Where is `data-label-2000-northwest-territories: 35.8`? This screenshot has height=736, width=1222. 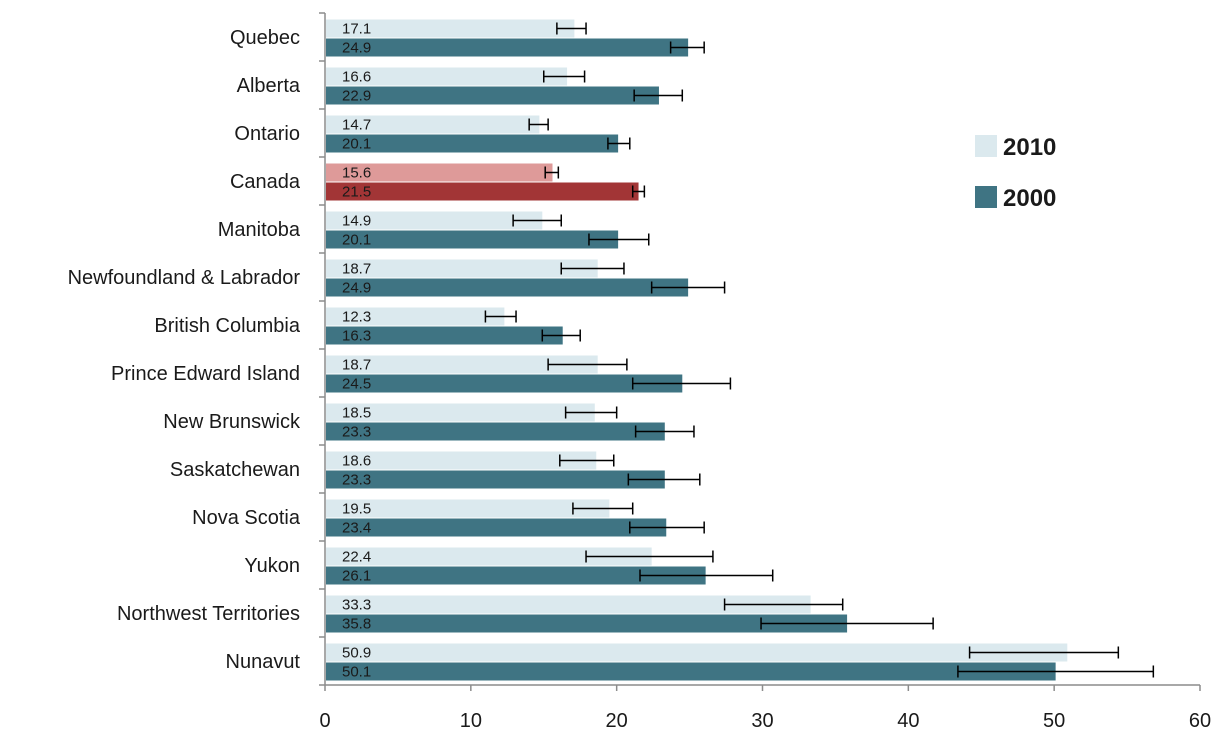
data-label-2000-northwest-territories: 35.8 is located at coordinates (356, 624).